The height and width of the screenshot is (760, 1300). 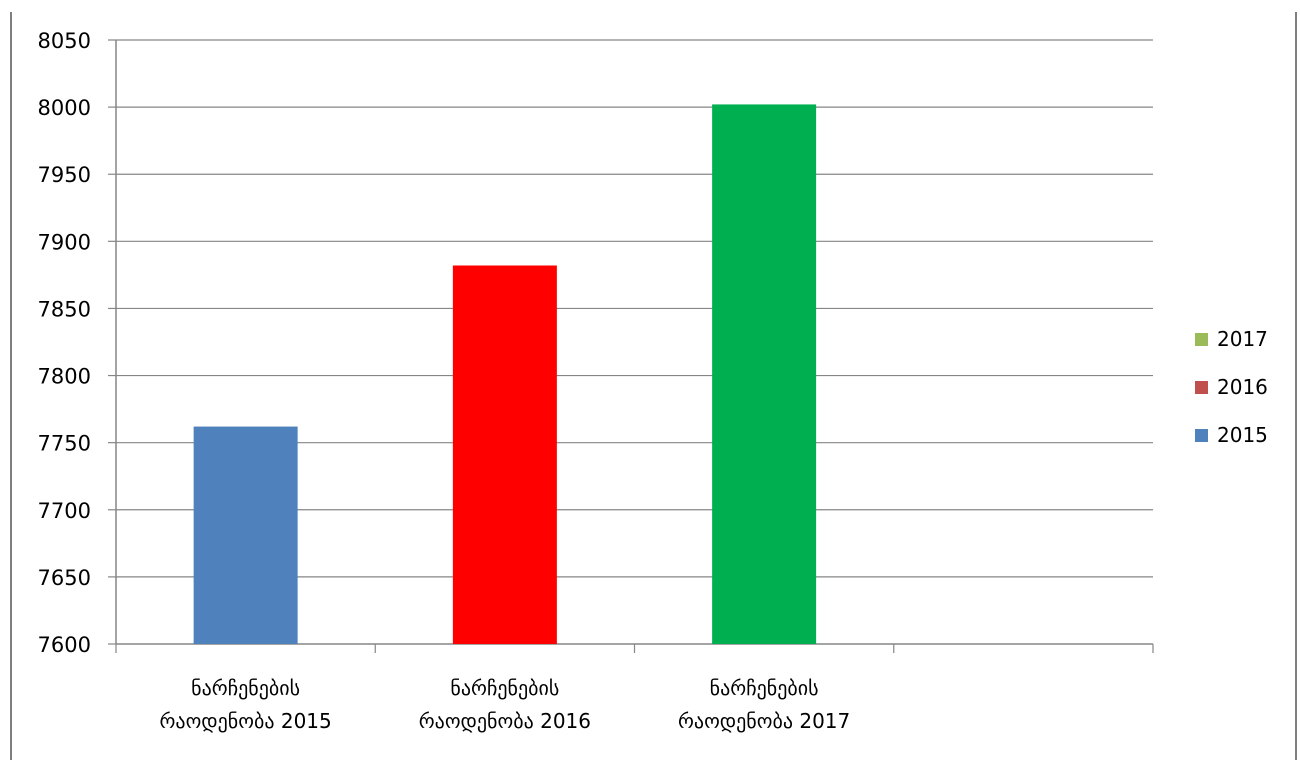 I want to click on legend-swatch-2015, so click(x=1201, y=435).